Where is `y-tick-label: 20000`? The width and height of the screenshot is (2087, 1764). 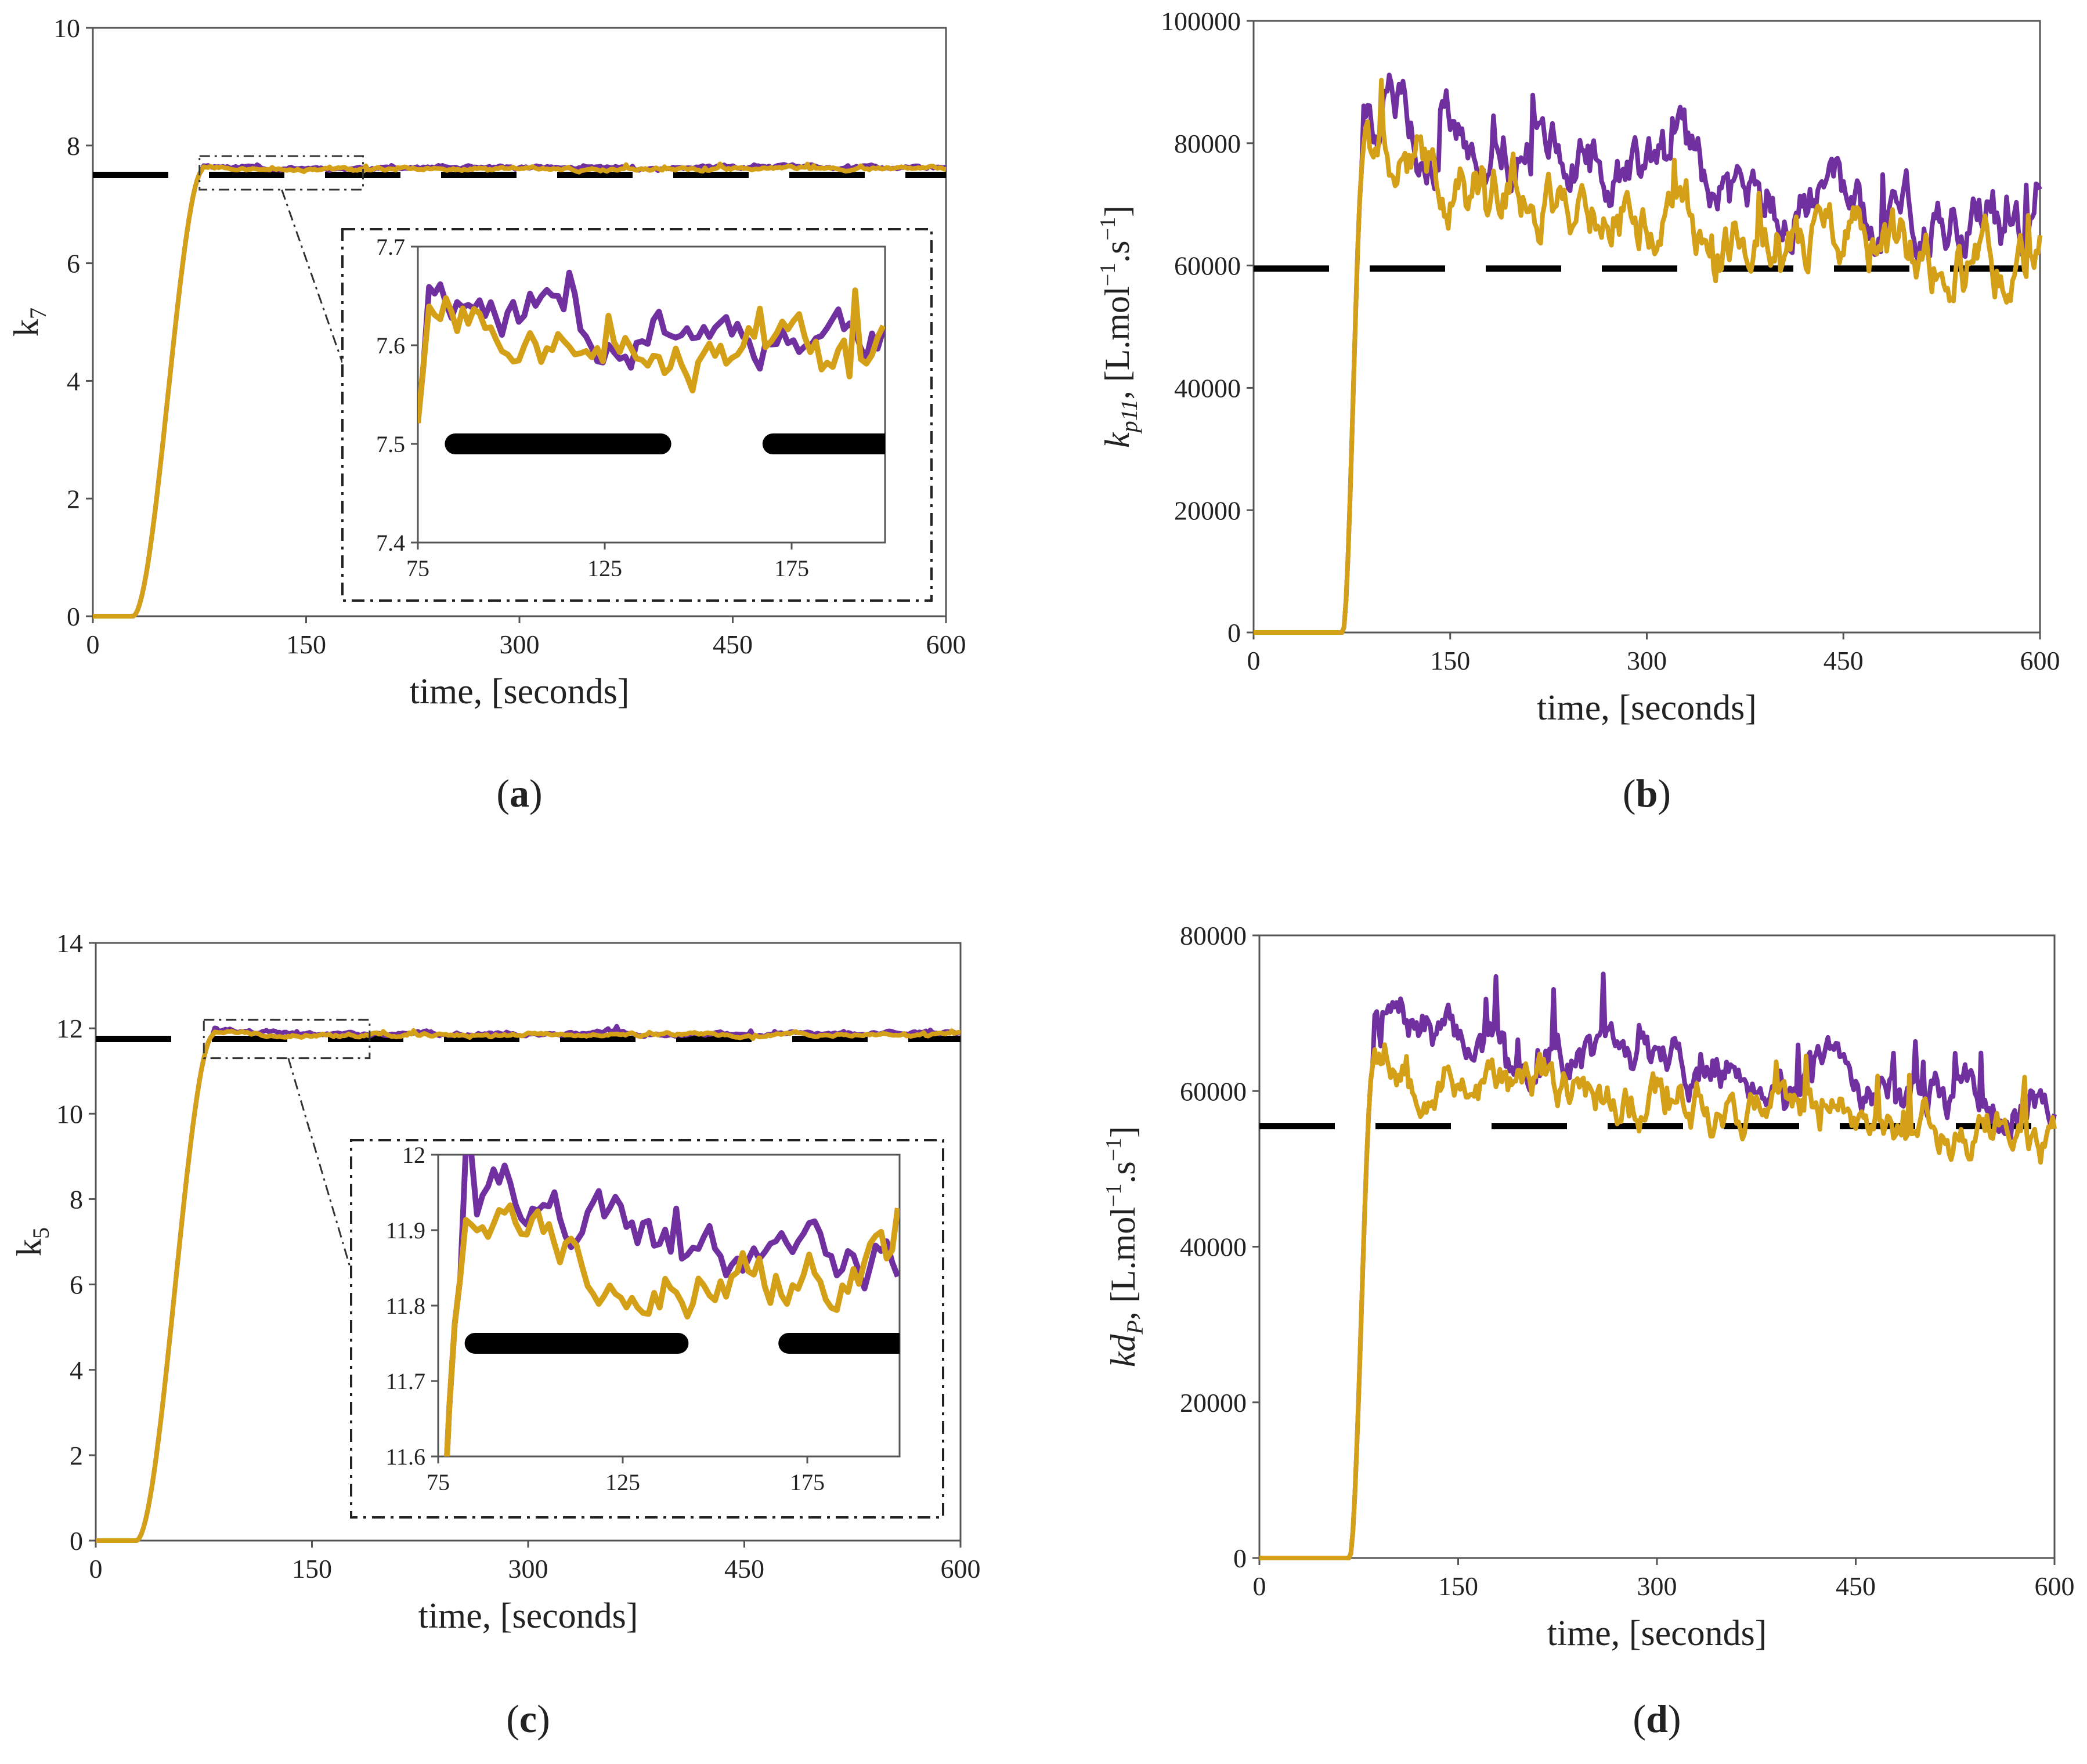 y-tick-label: 20000 is located at coordinates (1214, 1403).